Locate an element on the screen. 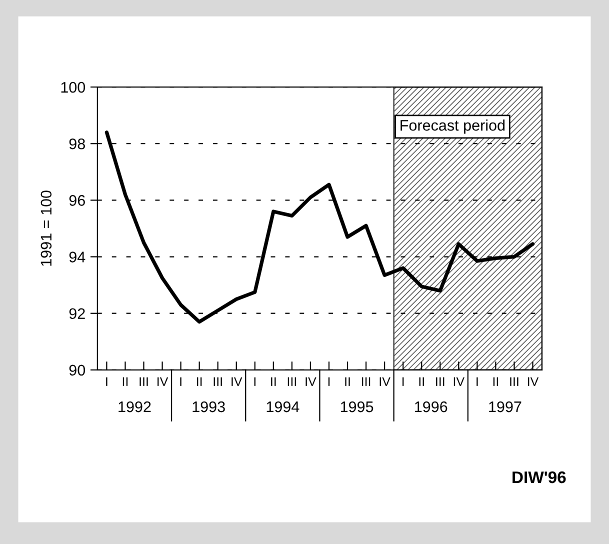 The image size is (609, 544). y-tick-label: 96 is located at coordinates (77, 200).